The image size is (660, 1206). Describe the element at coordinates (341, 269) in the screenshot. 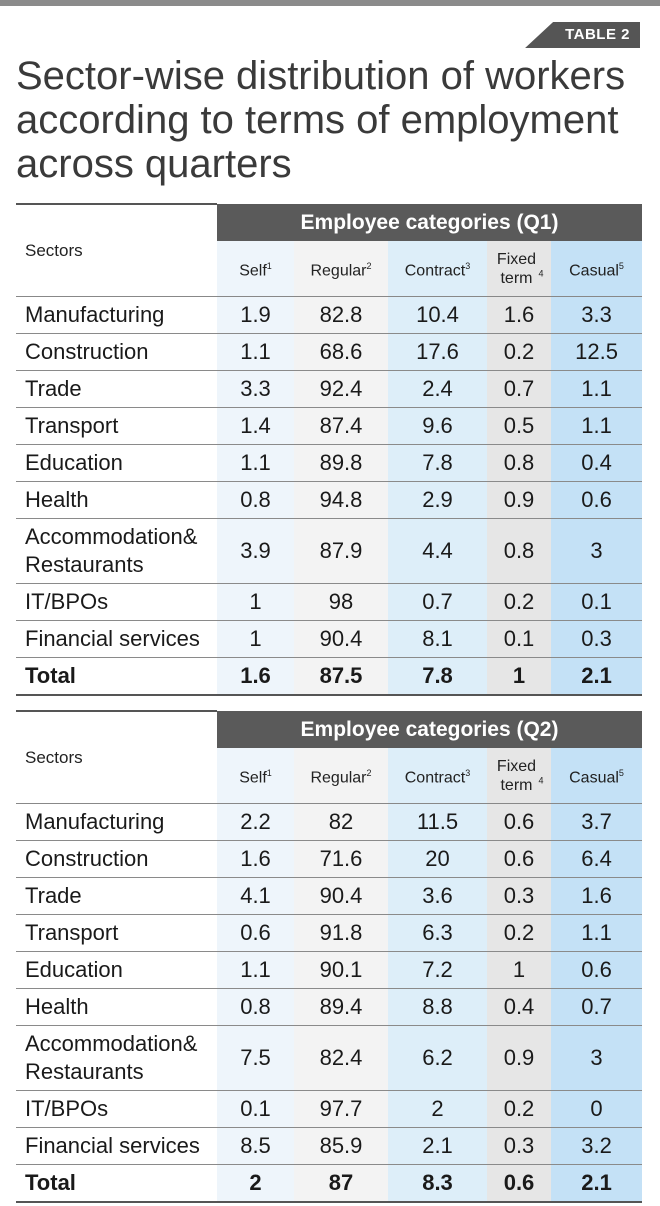

I see `column-header-regular: Regular2` at that location.